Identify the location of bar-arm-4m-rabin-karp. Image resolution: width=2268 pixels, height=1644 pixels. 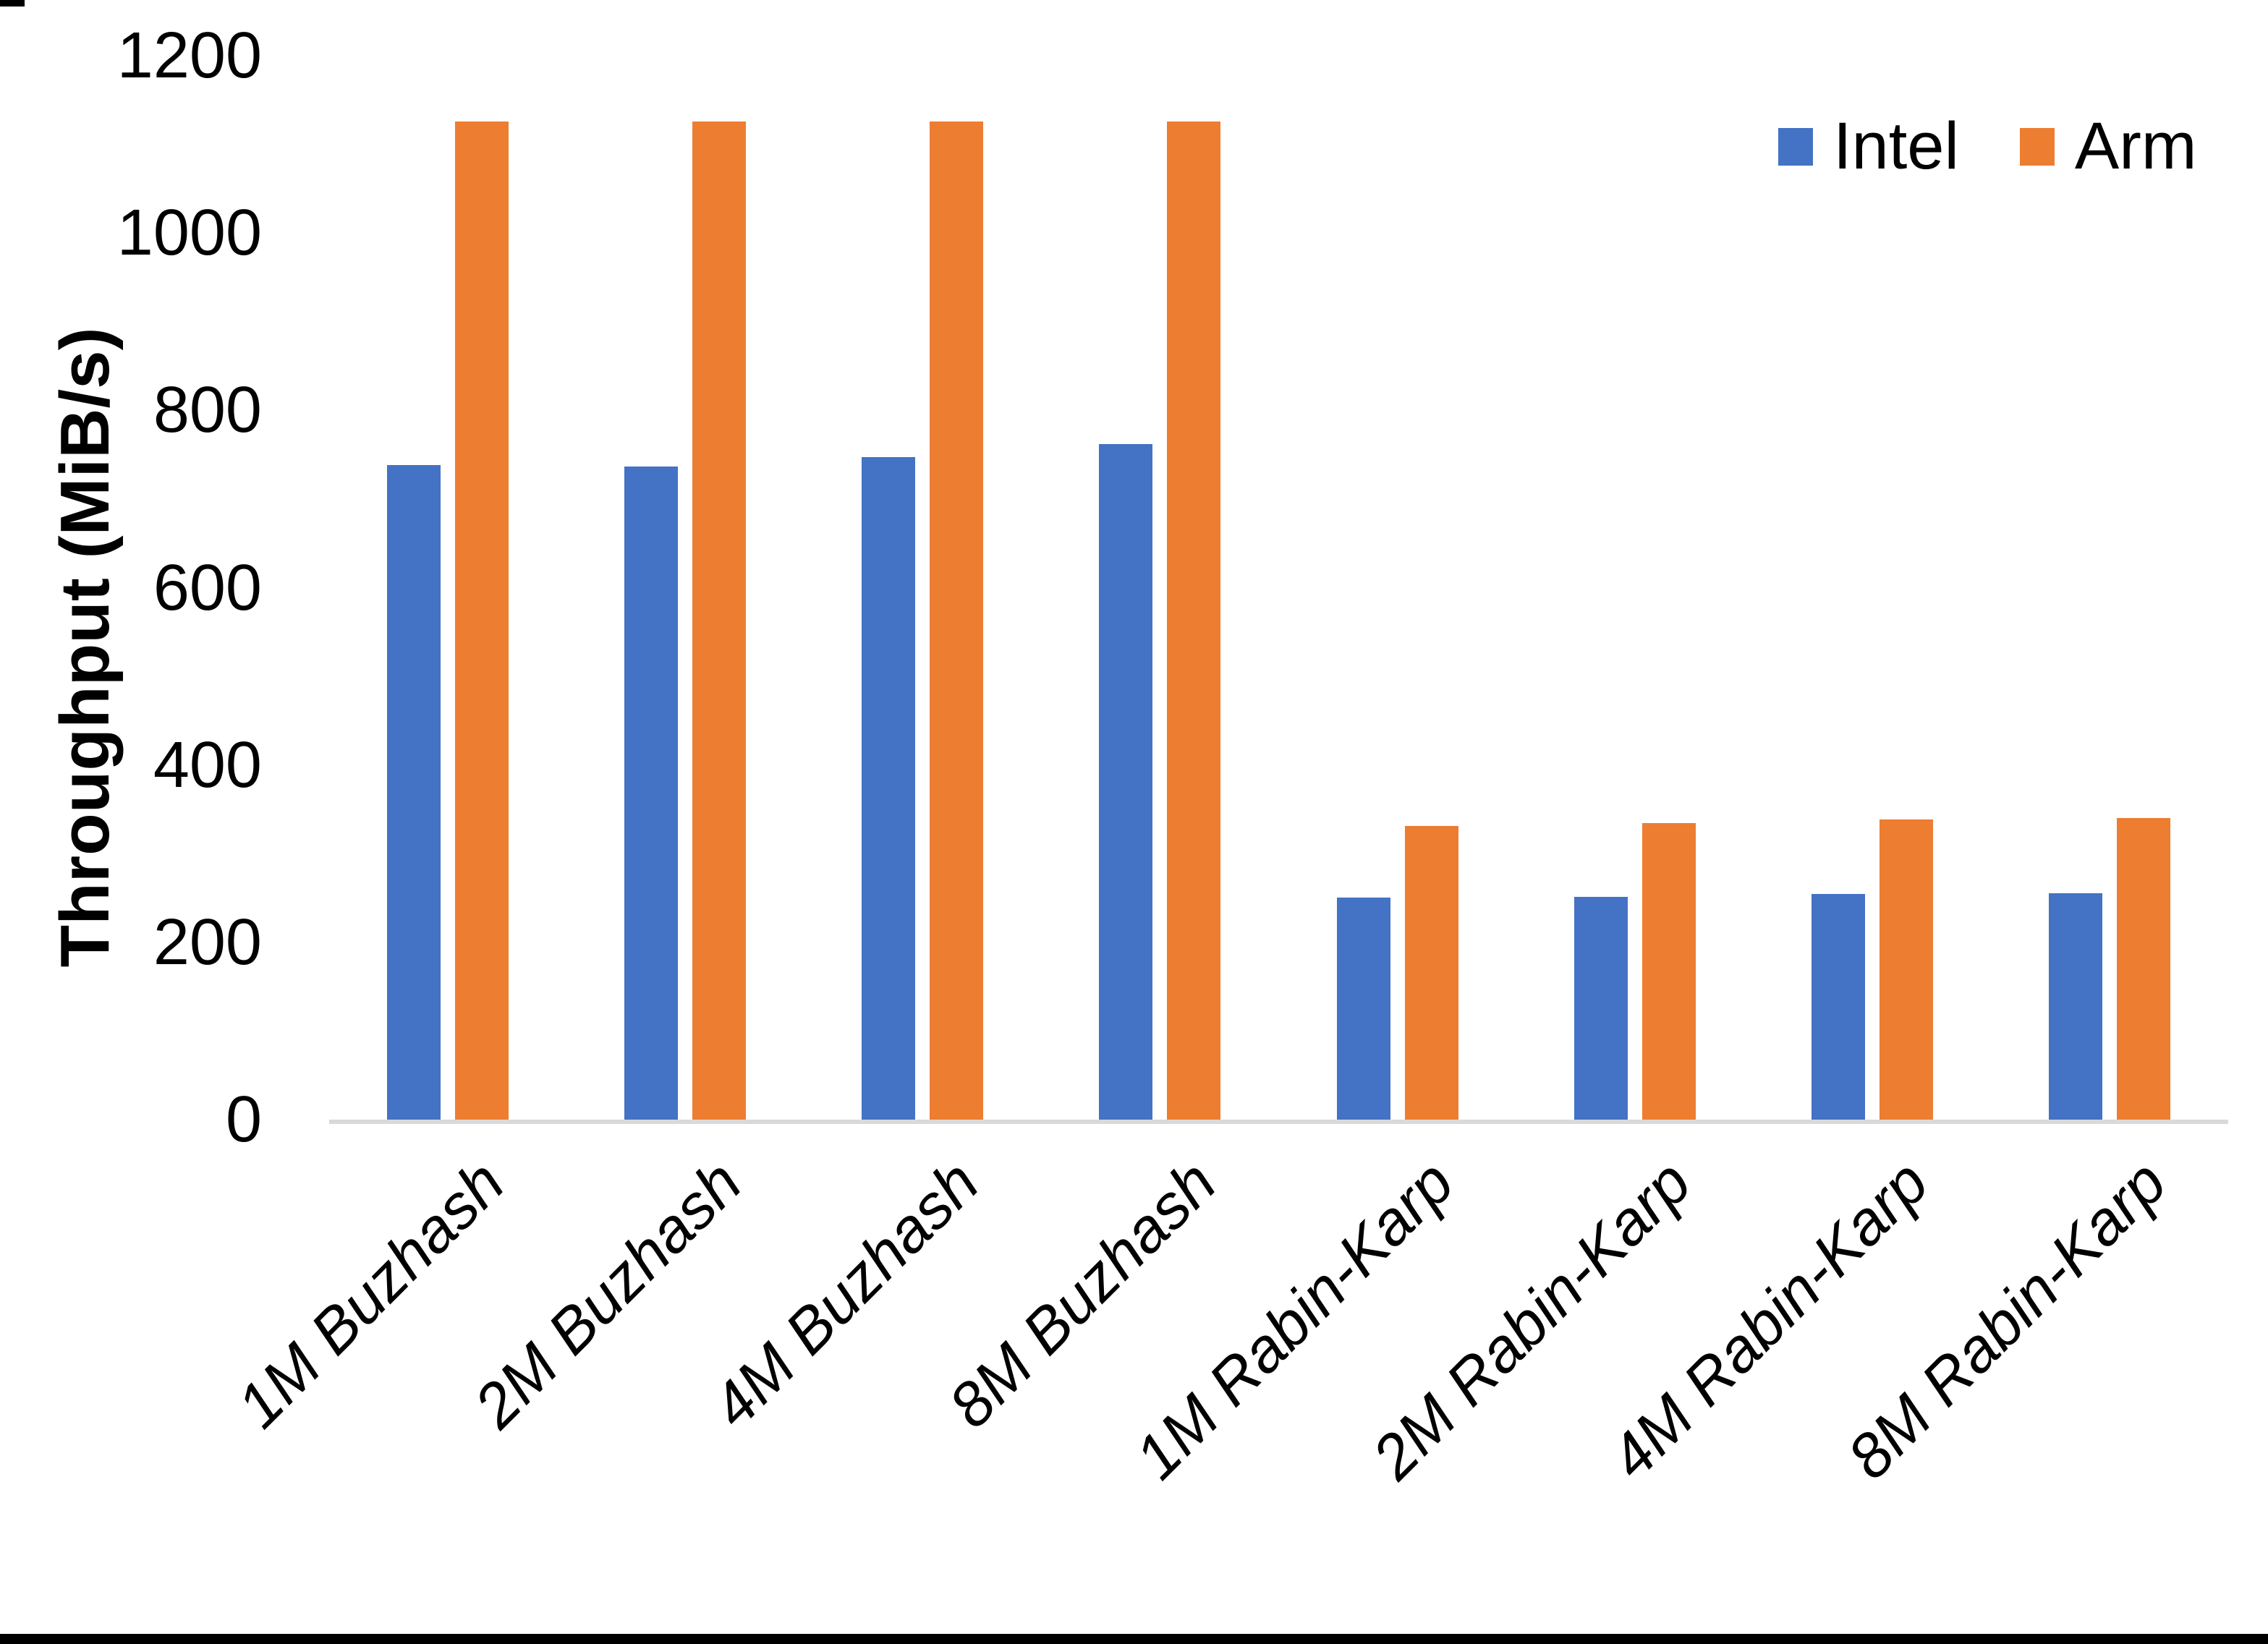
(1906, 970).